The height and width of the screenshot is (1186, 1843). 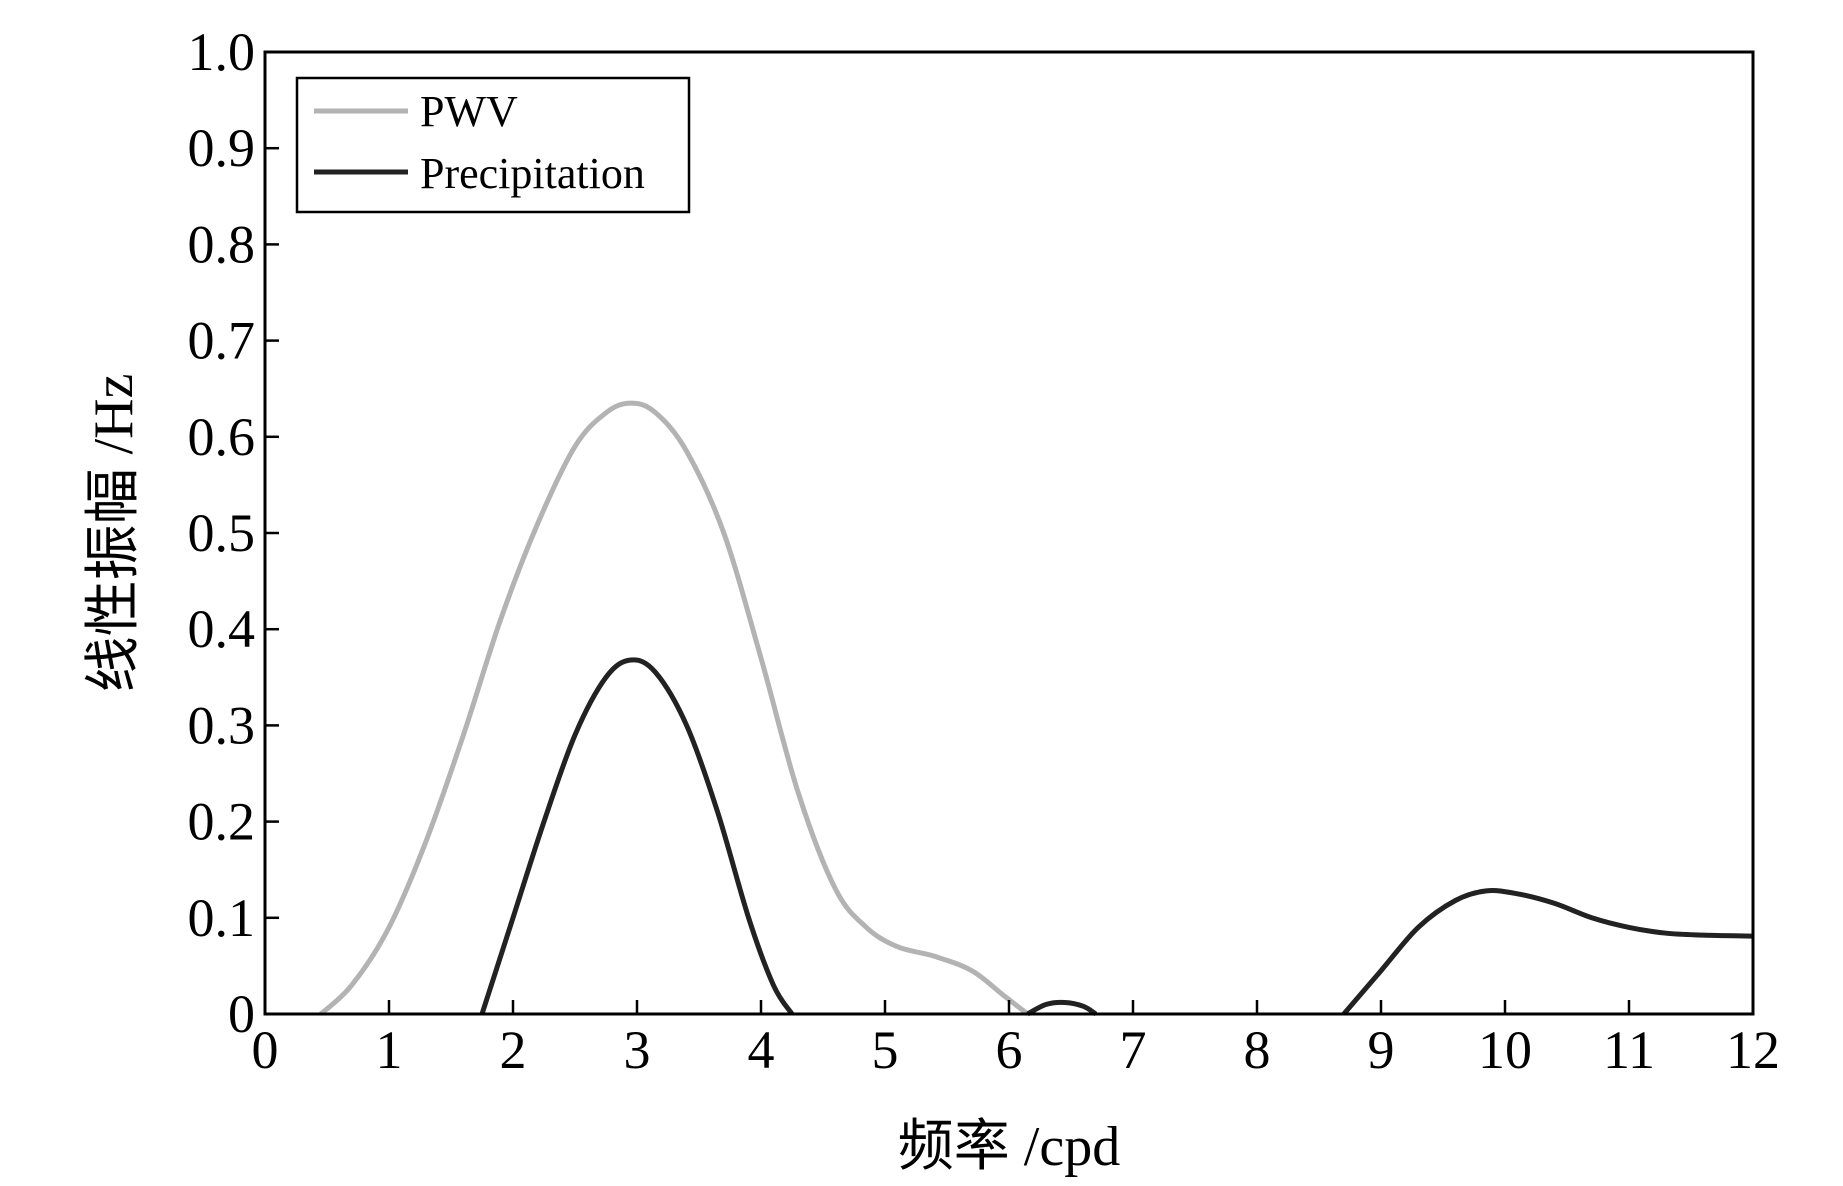 I want to click on x-tick-label: 4, so click(x=761, y=1050).